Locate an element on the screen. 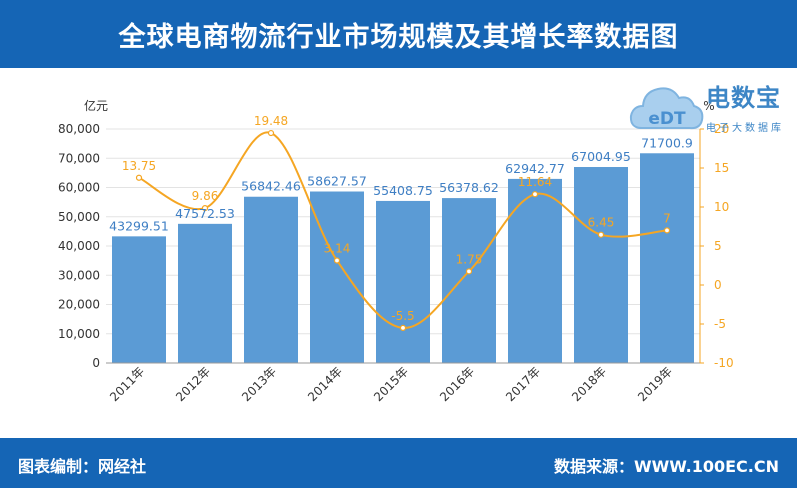  y-left-axis-title: 亿元 is located at coordinates (96, 105).